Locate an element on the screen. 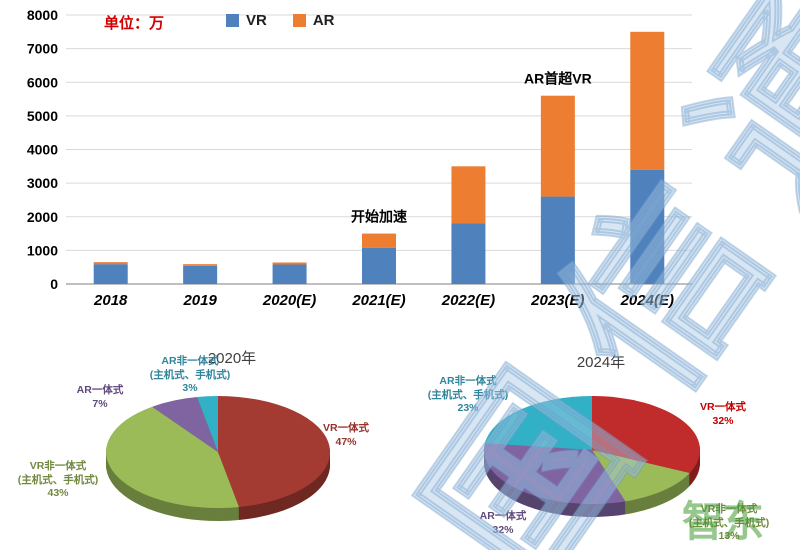  bar-vr-2019 is located at coordinates (200, 274).